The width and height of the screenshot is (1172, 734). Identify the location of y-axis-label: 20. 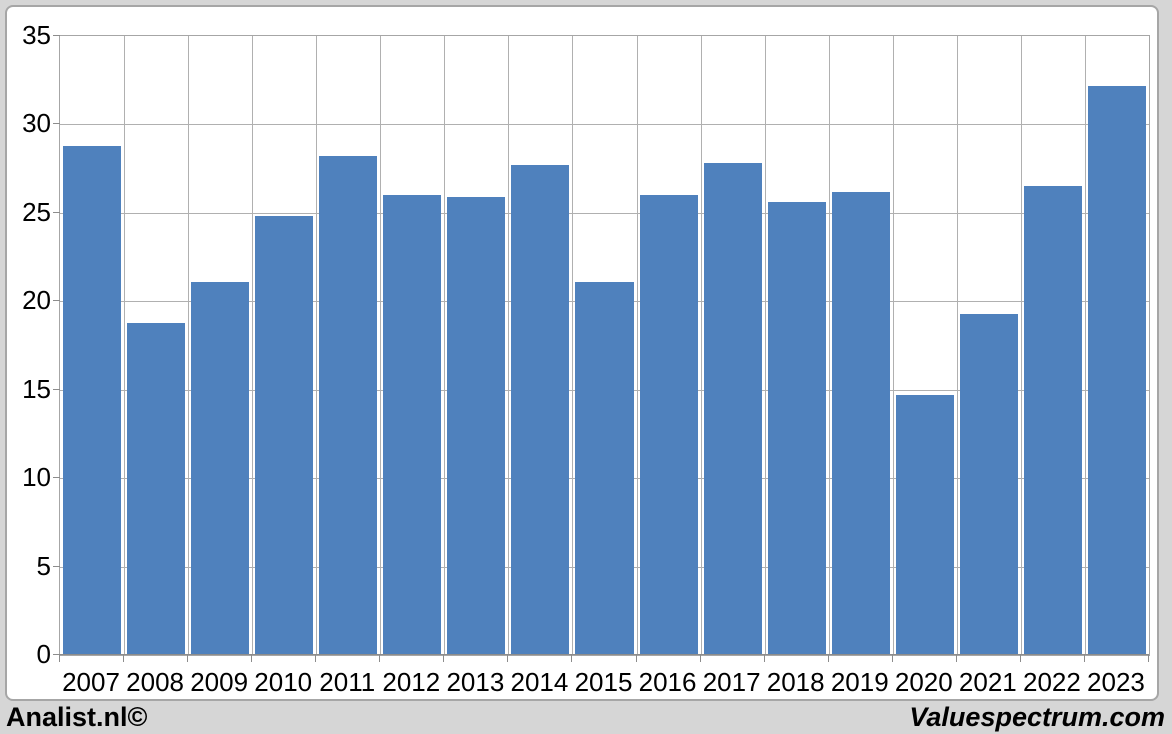
(36, 300).